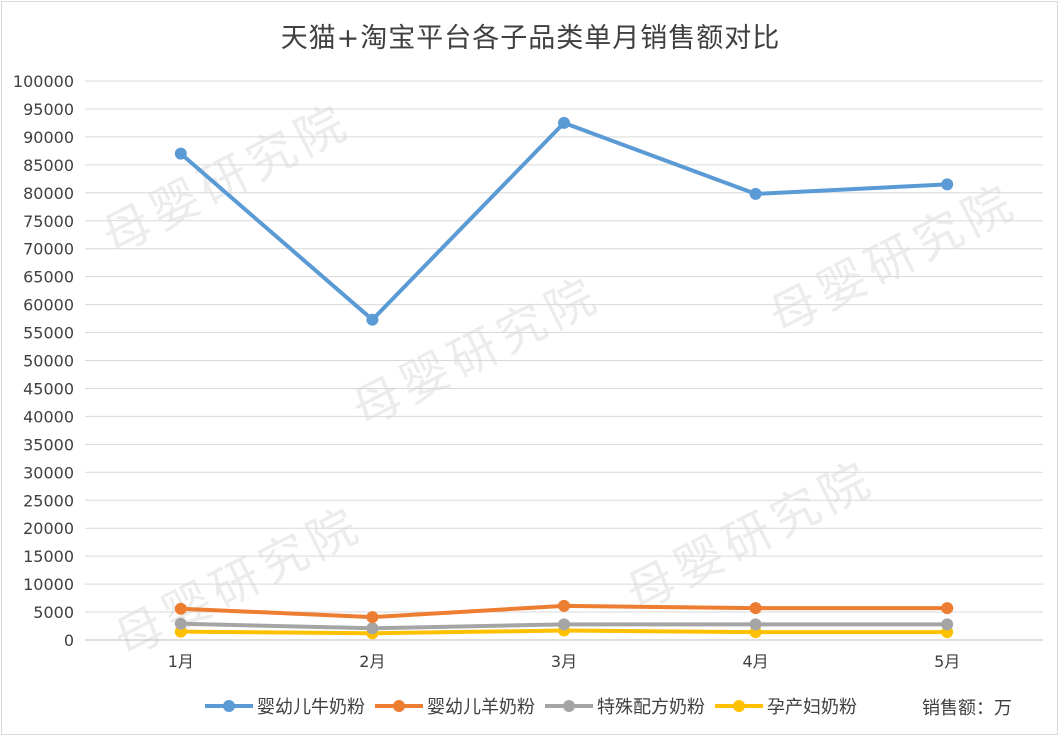 The width and height of the screenshot is (1061, 738). I want to click on x-tick-label: 3月, so click(564, 661).